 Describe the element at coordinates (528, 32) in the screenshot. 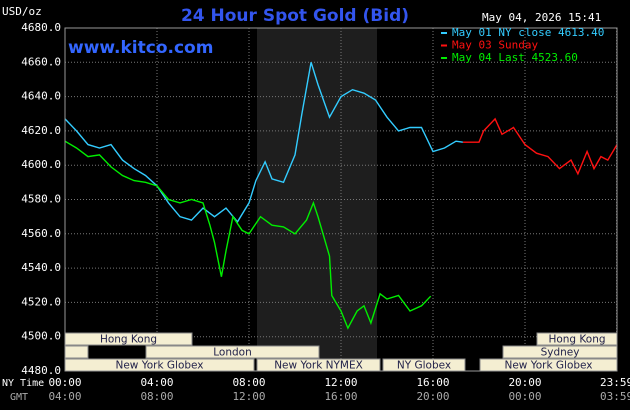

I see `legend-label: May 01 NY close 4613.40` at that location.